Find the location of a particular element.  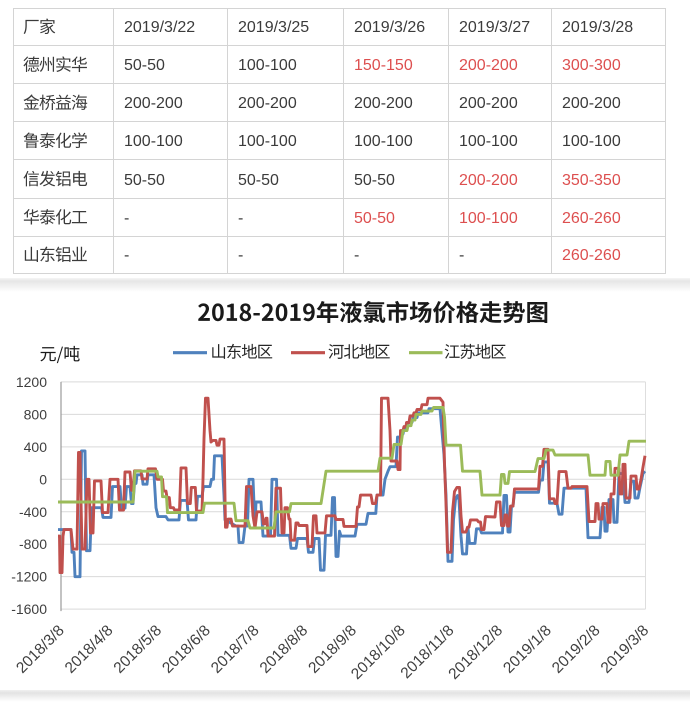

svg-text: 2018/4/8 is located at coordinates (89, 649).